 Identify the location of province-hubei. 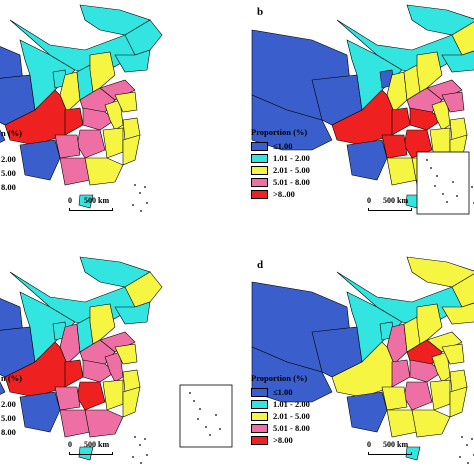
(426, 119).